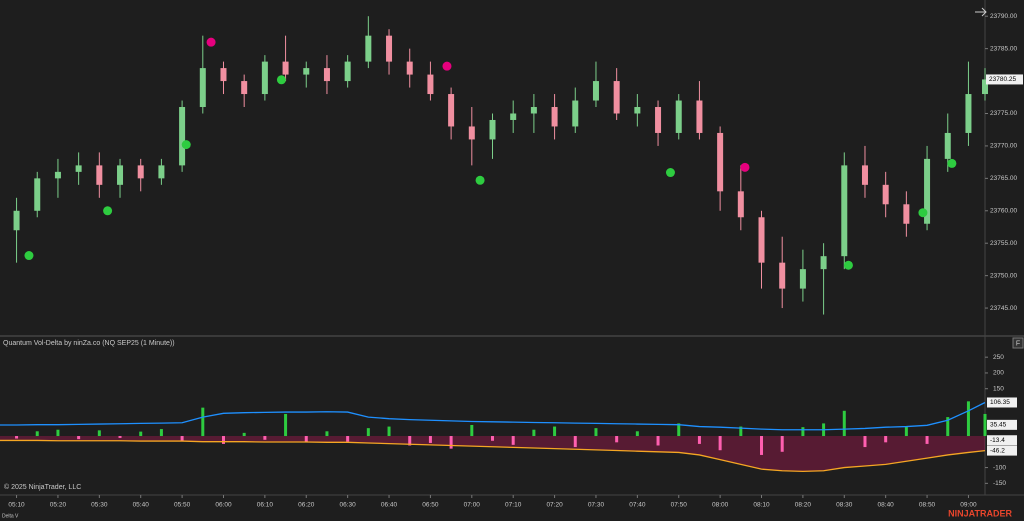 The width and height of the screenshot is (1024, 521). Describe the element at coordinates (886, 505) in the screenshot. I see `x-tick-label: 08:40` at that location.